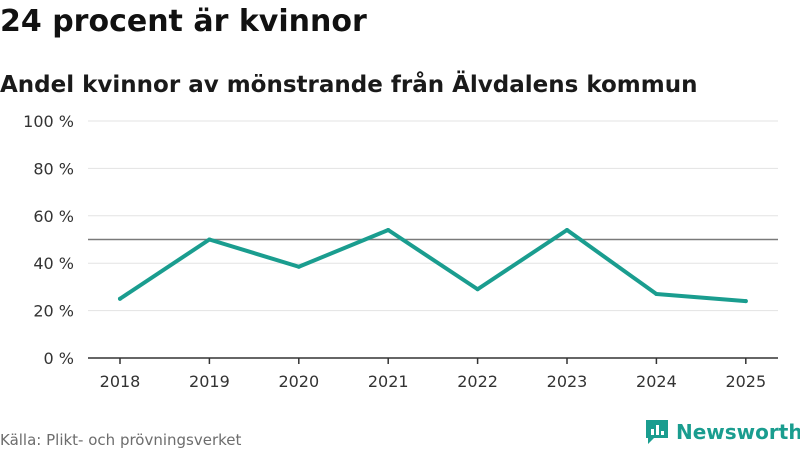 Image resolution: width=800 pixels, height=450 pixels. I want to click on x-tick-label: 2024, so click(656, 381).